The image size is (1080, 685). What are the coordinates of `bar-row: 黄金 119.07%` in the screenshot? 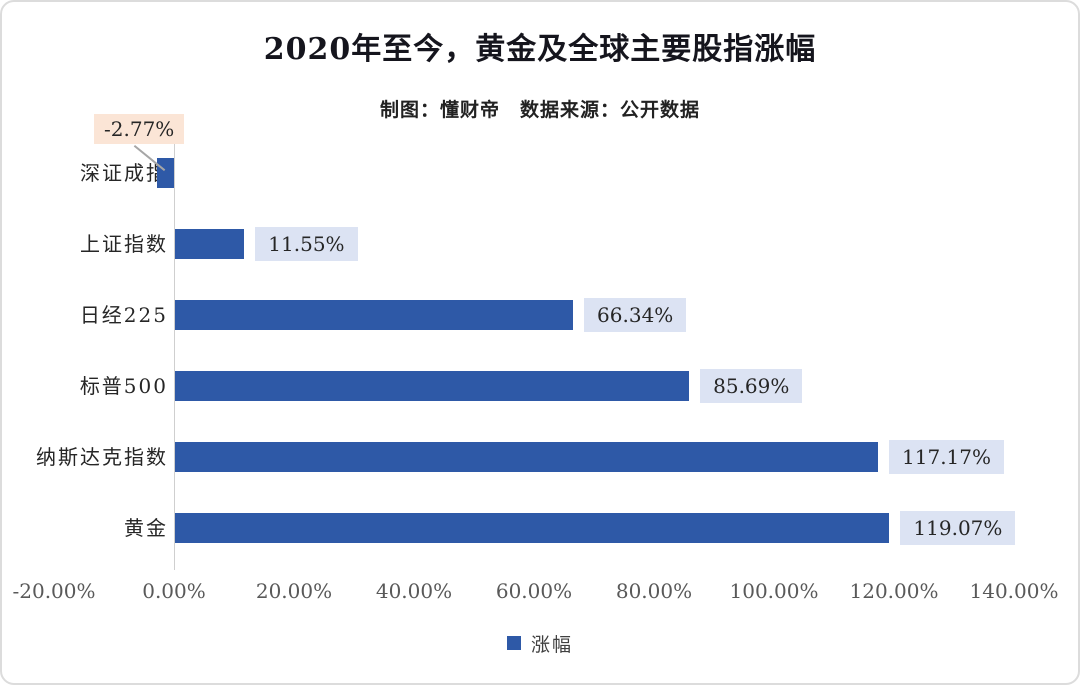 It's located at (540, 527).